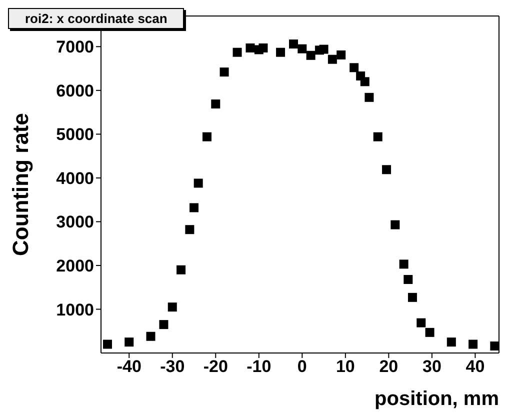 This screenshot has width=510, height=419. What do you see at coordinates (475, 366) in the screenshot?
I see `x-tick-label: 40` at bounding box center [475, 366].